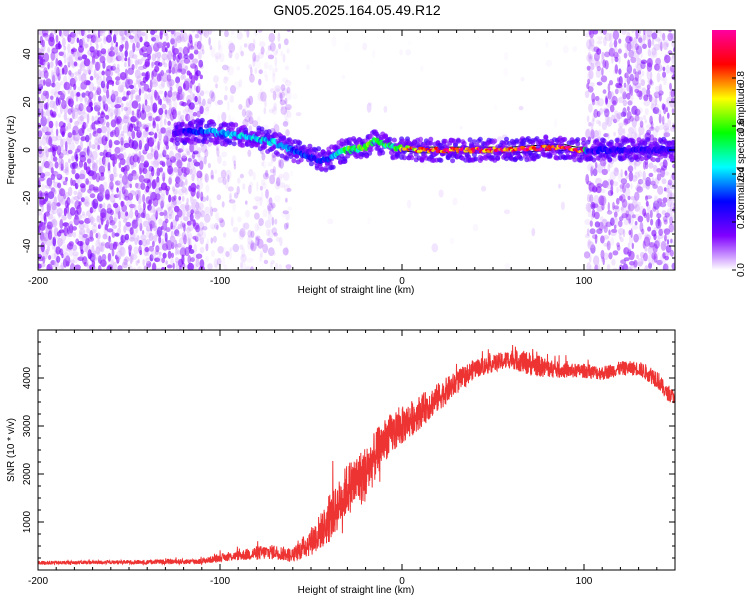 Image resolution: width=750 pixels, height=600 pixels. I want to click on snr-x-tick-label: -100, so click(220, 581).